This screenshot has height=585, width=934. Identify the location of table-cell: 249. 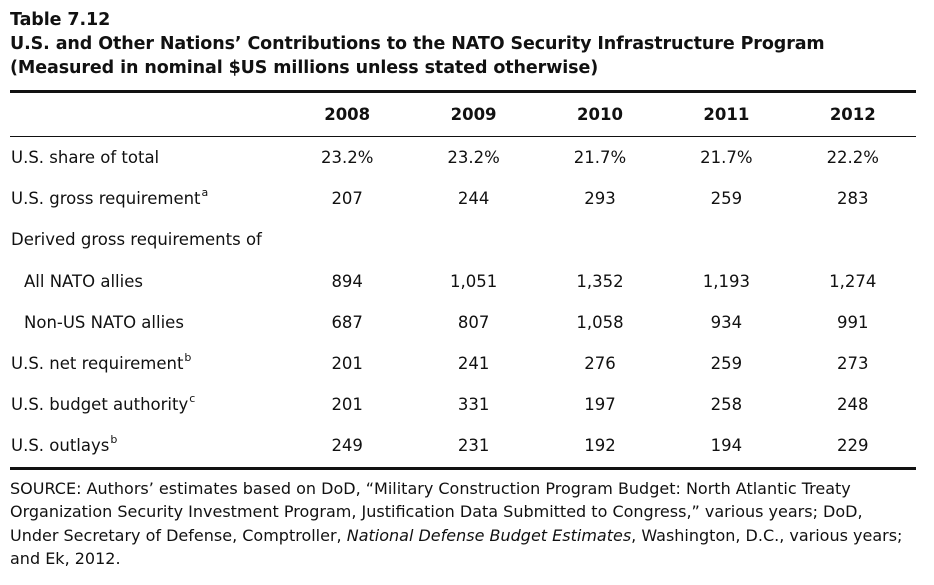
(347, 446).